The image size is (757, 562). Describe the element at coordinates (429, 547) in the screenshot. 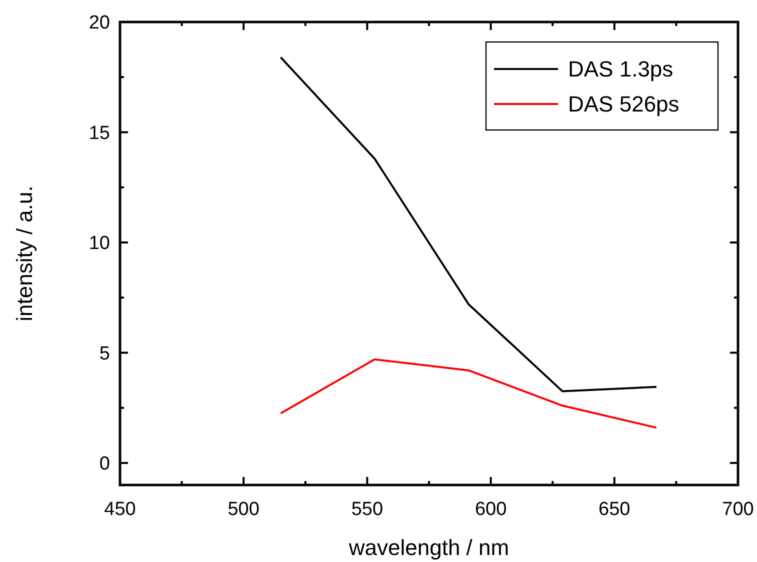

I see `x-axis-title: wavelength / nm` at that location.